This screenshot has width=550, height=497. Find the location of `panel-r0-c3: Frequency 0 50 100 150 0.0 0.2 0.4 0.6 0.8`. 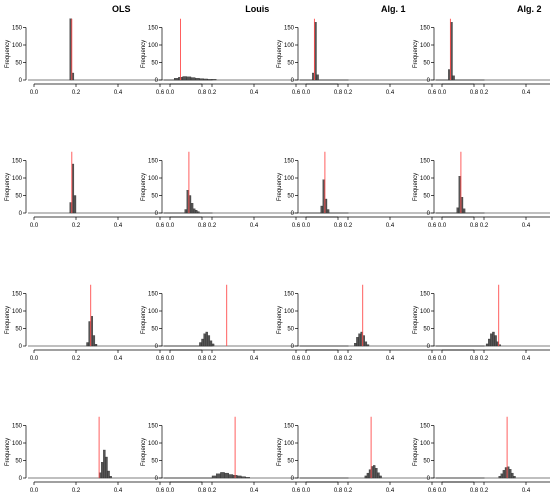

panel-r0-c3: Frequency 0 50 100 150 0.0 0.2 0.4 0.6 0.8 is located at coordinates (481, 57).